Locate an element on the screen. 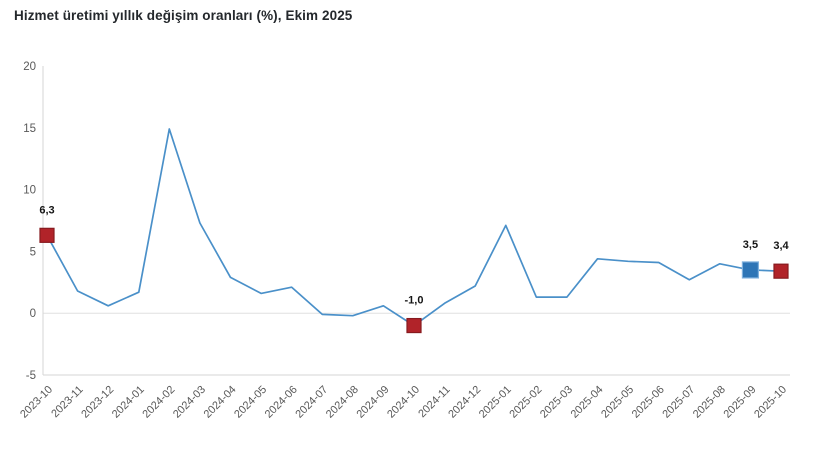 The width and height of the screenshot is (818, 453). x-axis-tick-label: 2025-07 is located at coordinates (678, 402).